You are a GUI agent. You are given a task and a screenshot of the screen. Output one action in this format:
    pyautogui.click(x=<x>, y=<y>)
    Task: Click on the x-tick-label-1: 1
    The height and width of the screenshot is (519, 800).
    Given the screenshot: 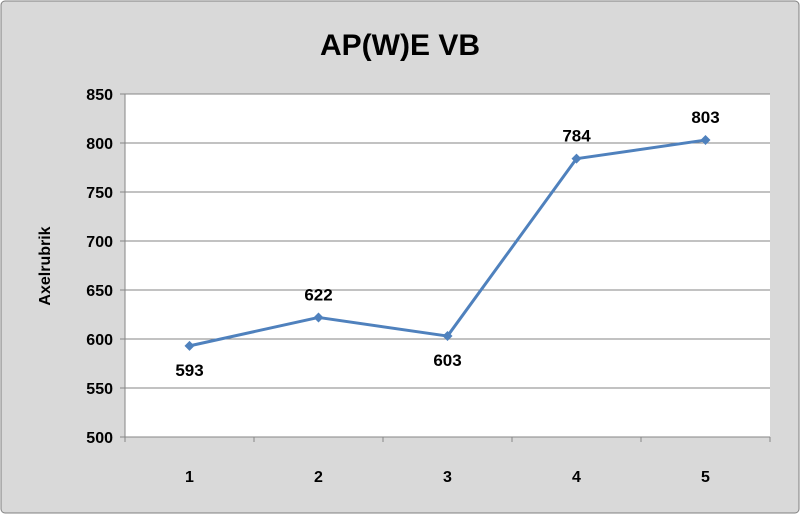 What is the action you would take?
    pyautogui.click(x=189, y=477)
    